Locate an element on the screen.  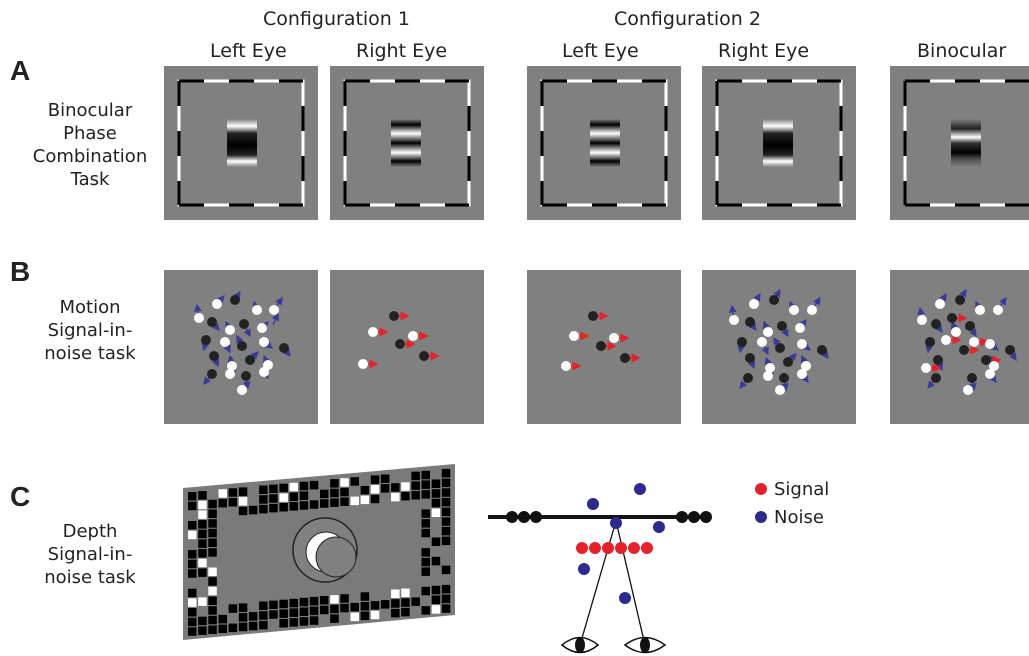
panel-letter-c: C is located at coordinates (20, 496).